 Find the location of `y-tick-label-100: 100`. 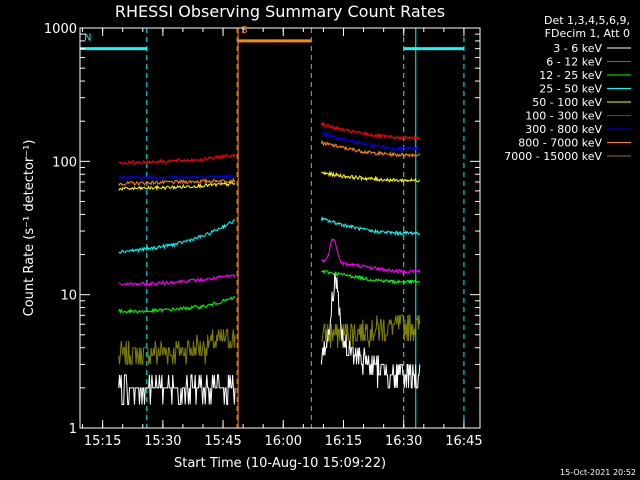

y-tick-label-100: 100 is located at coordinates (64, 162).